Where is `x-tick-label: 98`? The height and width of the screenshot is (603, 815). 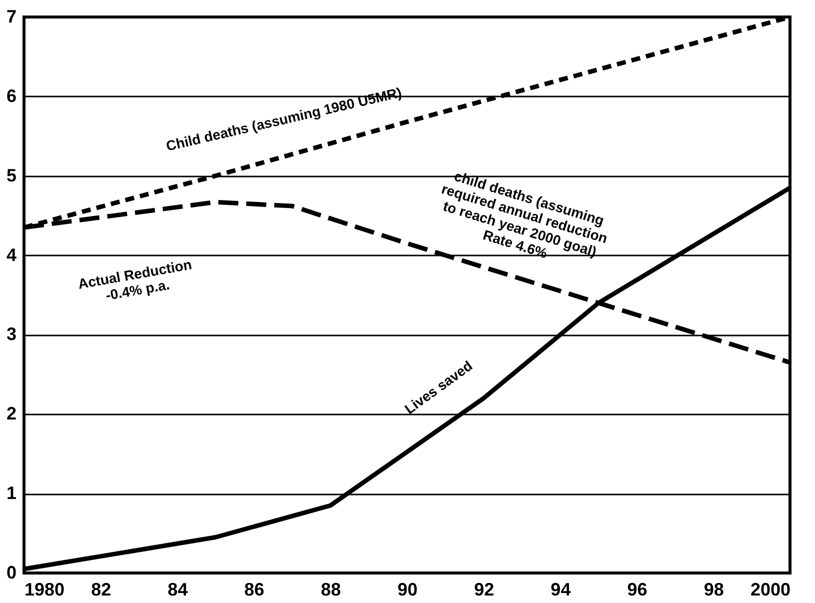 x-tick-label: 98 is located at coordinates (714, 590).